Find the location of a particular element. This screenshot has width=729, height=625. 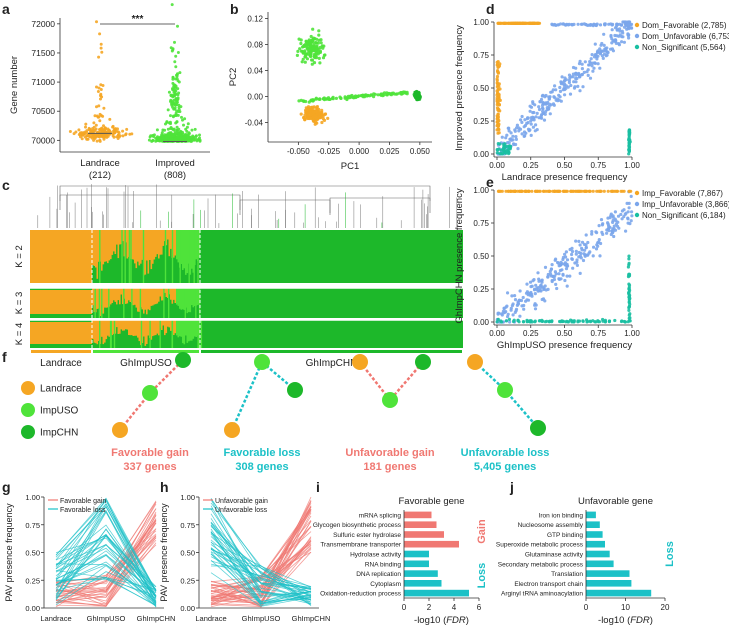

category-label: GTP binding is located at coordinates (565, 535).